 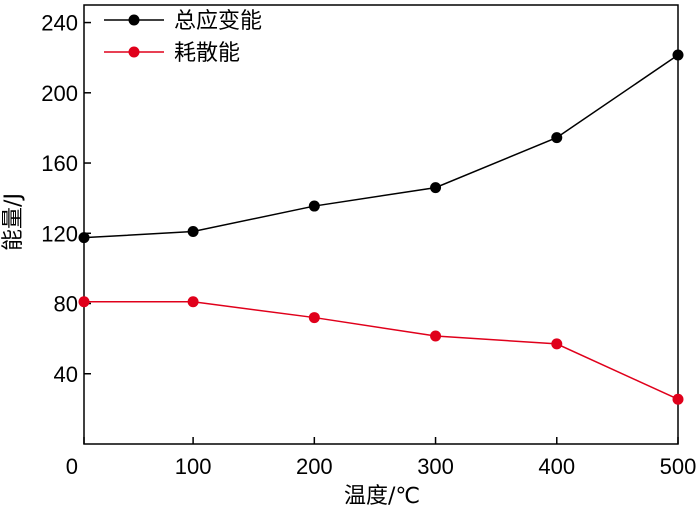 What do you see at coordinates (66, 304) in the screenshot?
I see `y-tick-label: 80` at bounding box center [66, 304].